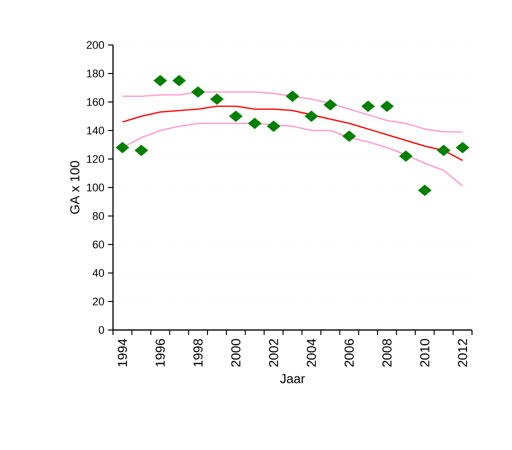 This screenshot has height=450, width=512. What do you see at coordinates (98, 273) in the screenshot?
I see `y-tick-label: 40` at bounding box center [98, 273].